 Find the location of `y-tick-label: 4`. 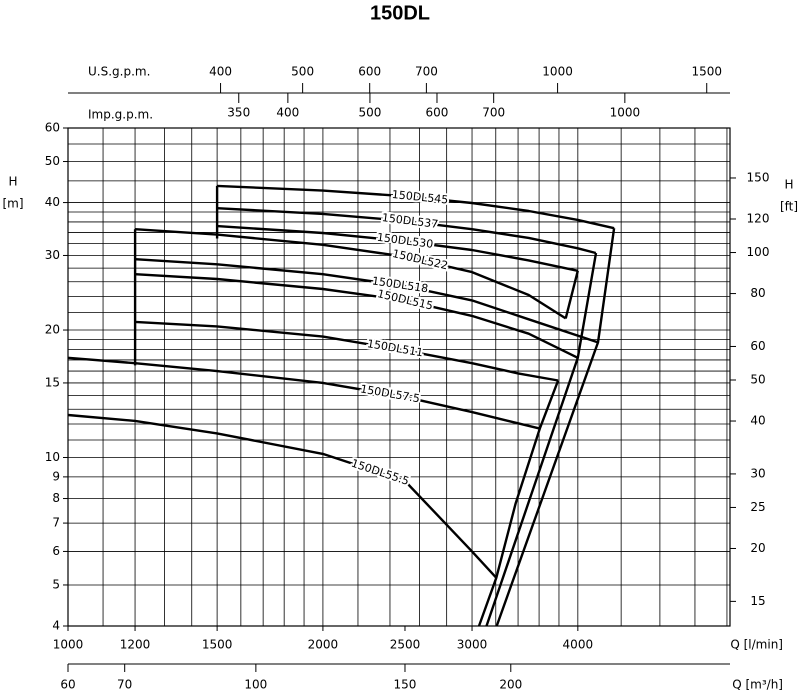

y-tick-label: 4 is located at coordinates (56, 626).